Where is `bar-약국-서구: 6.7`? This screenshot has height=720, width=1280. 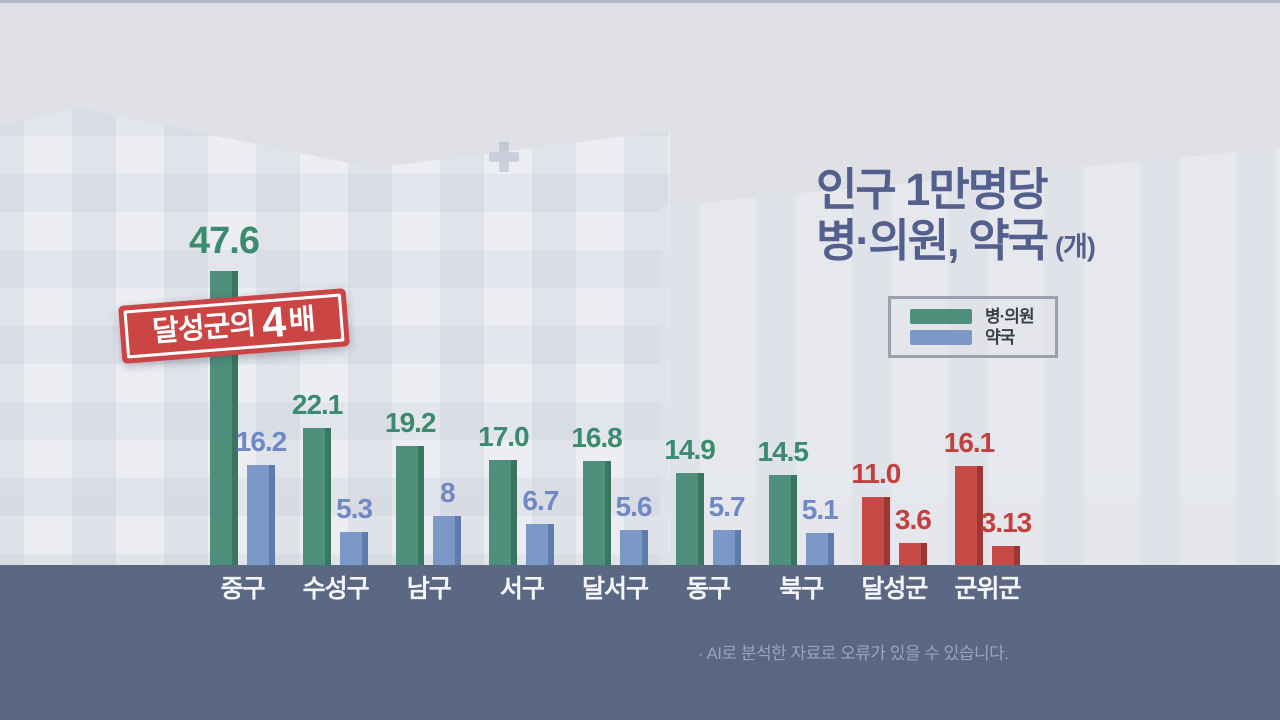
bar-약국-서구: 6.7 is located at coordinates (540, 526).